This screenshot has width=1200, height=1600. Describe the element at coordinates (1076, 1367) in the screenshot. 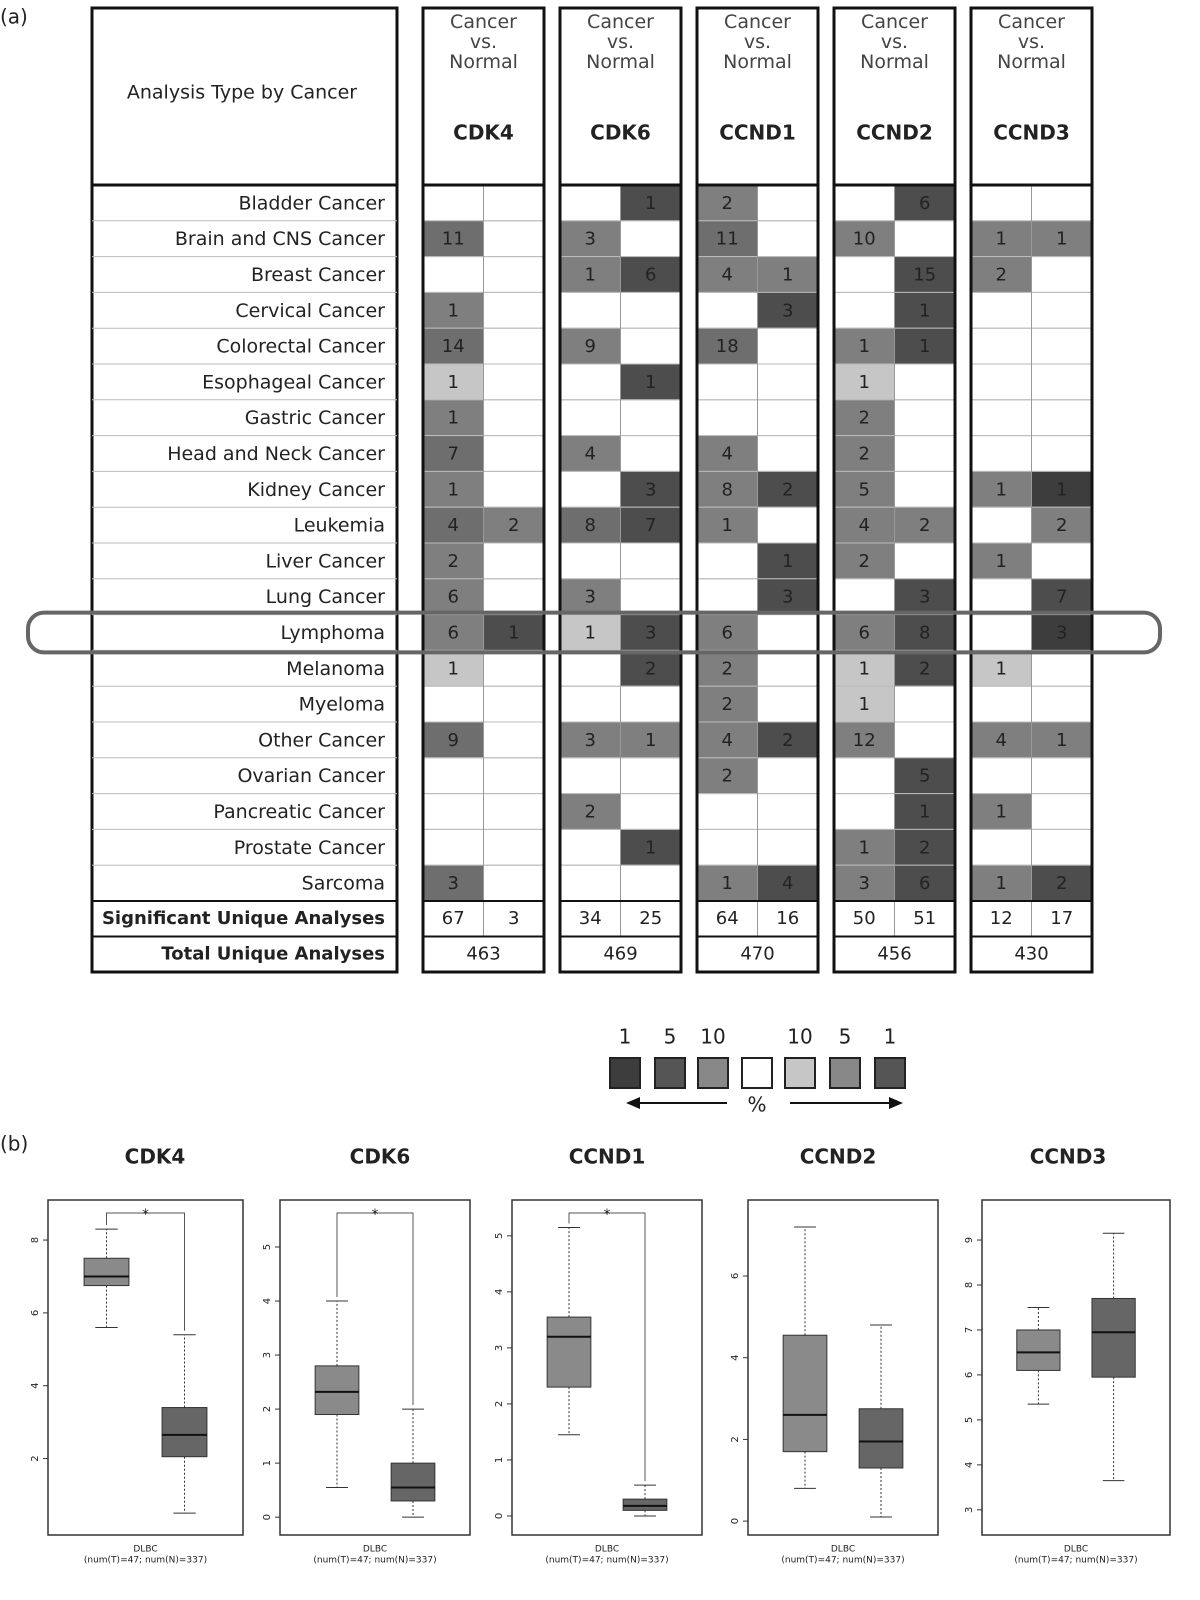

I see `plot-frame` at that location.